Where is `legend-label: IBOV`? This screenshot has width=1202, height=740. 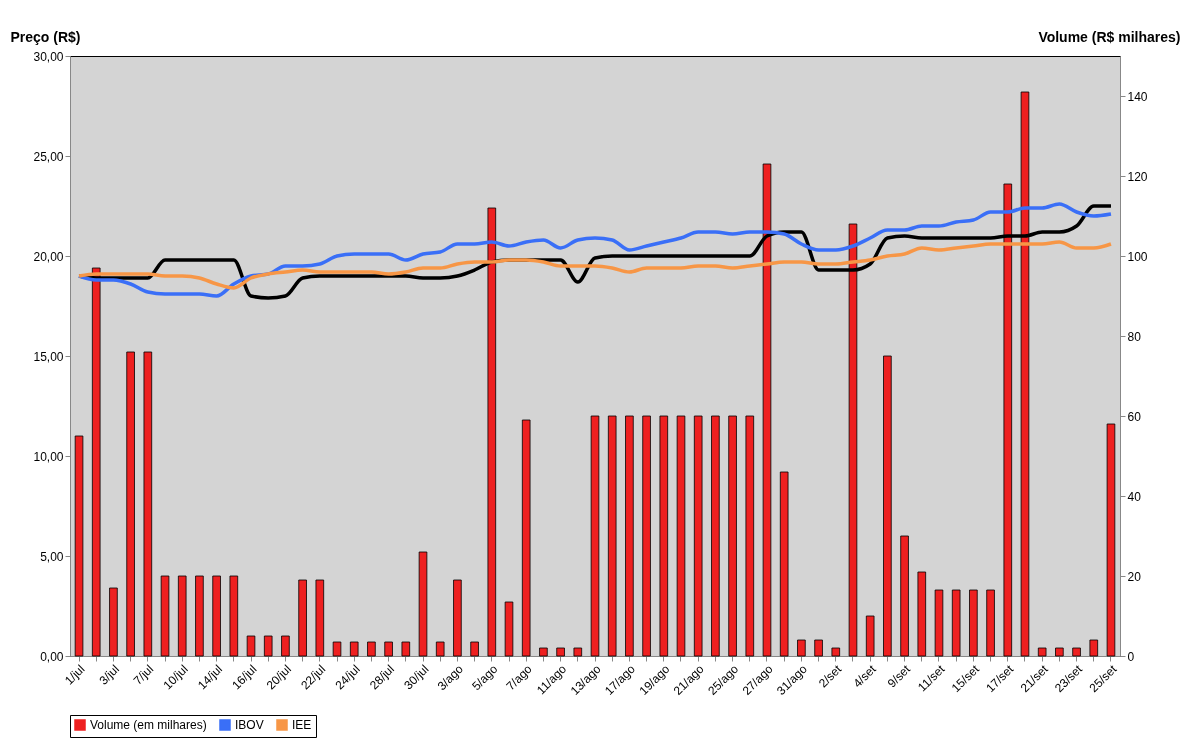 legend-label: IBOV is located at coordinates (249, 725).